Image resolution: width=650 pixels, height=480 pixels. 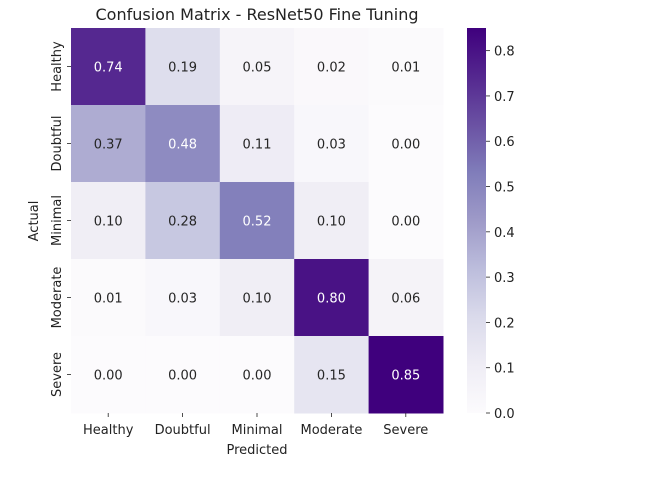 I want to click on cell-value-label: 0.52, so click(x=257, y=222).